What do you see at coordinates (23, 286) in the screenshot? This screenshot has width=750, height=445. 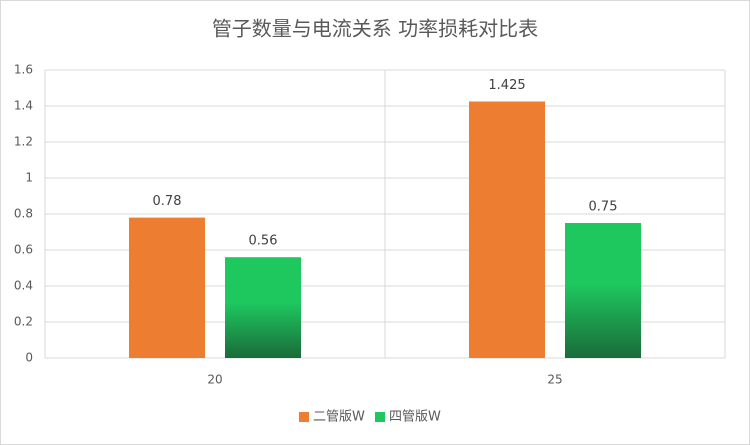 I see `y-tick-label: 0.4` at bounding box center [23, 286].